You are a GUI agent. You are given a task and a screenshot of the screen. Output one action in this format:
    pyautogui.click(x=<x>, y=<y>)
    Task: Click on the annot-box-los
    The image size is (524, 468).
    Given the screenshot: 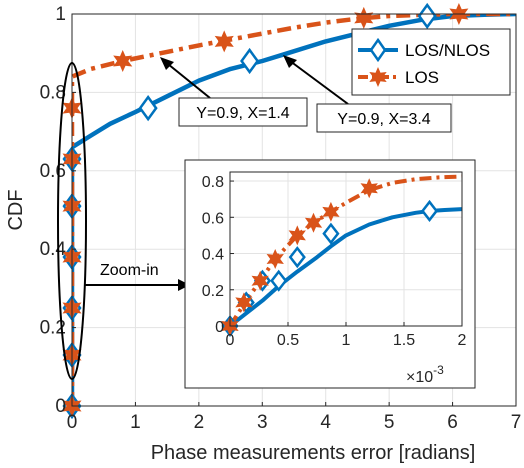 What is the action you would take?
    pyautogui.click(x=243, y=112)
    